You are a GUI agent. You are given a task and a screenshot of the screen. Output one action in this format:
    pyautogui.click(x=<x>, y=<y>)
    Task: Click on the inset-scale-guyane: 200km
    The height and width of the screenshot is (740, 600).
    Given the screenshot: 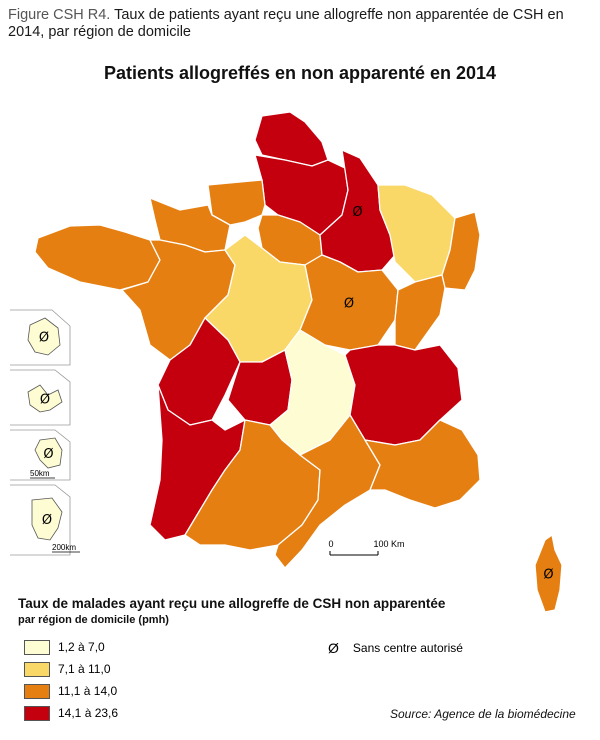 What is the action you would take?
    pyautogui.click(x=66, y=548)
    